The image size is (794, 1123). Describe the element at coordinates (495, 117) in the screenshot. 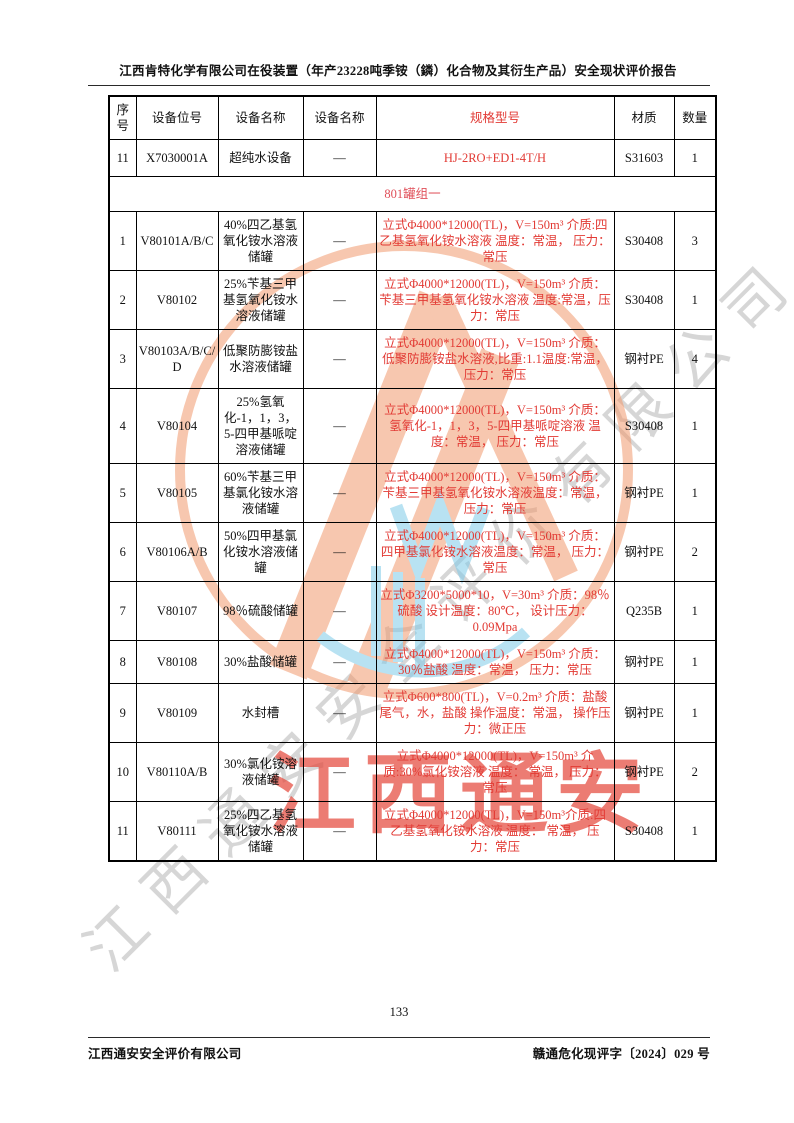

I see `header-spec-model: 规格型号` at that location.